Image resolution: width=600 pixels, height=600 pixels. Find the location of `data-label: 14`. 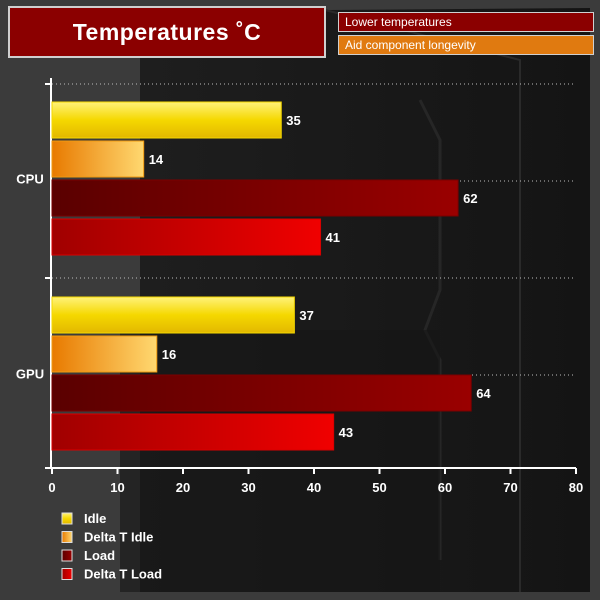

data-label: 14 is located at coordinates (156, 159).